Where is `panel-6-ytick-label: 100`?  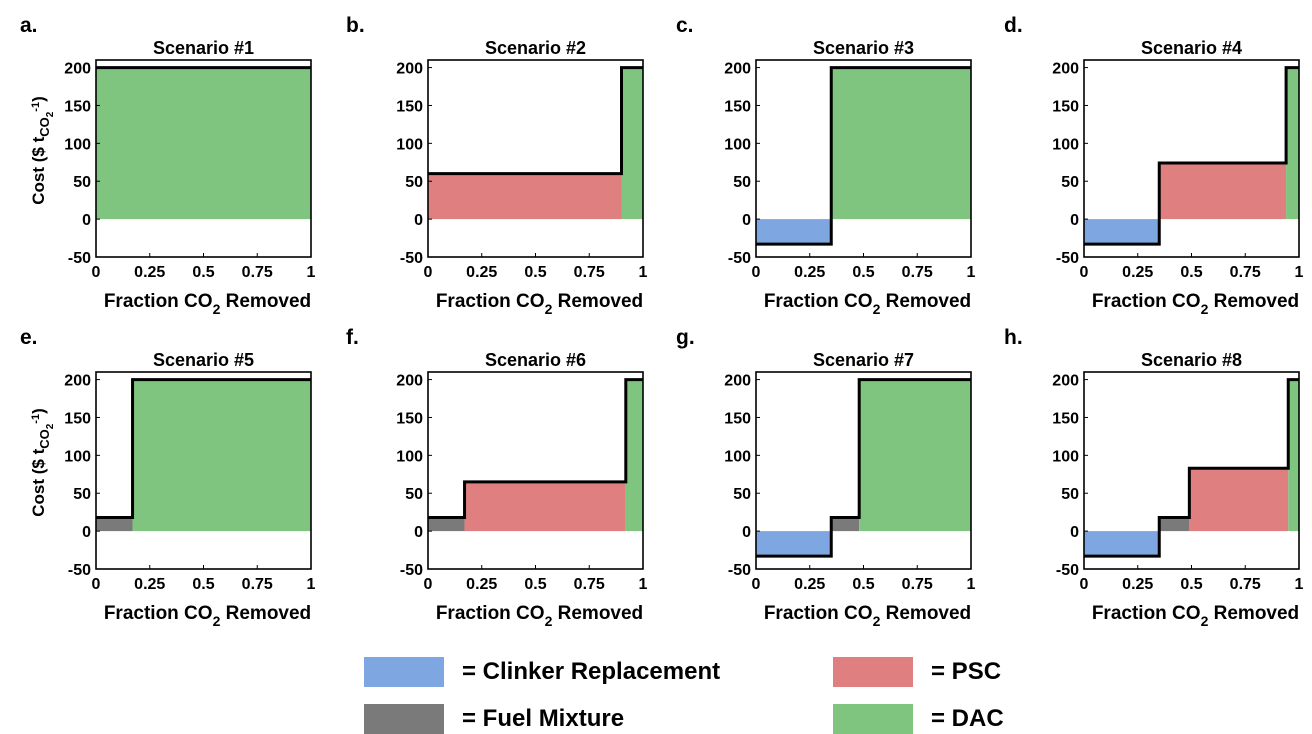
panel-6-ytick-label: 100 is located at coordinates (409, 456).